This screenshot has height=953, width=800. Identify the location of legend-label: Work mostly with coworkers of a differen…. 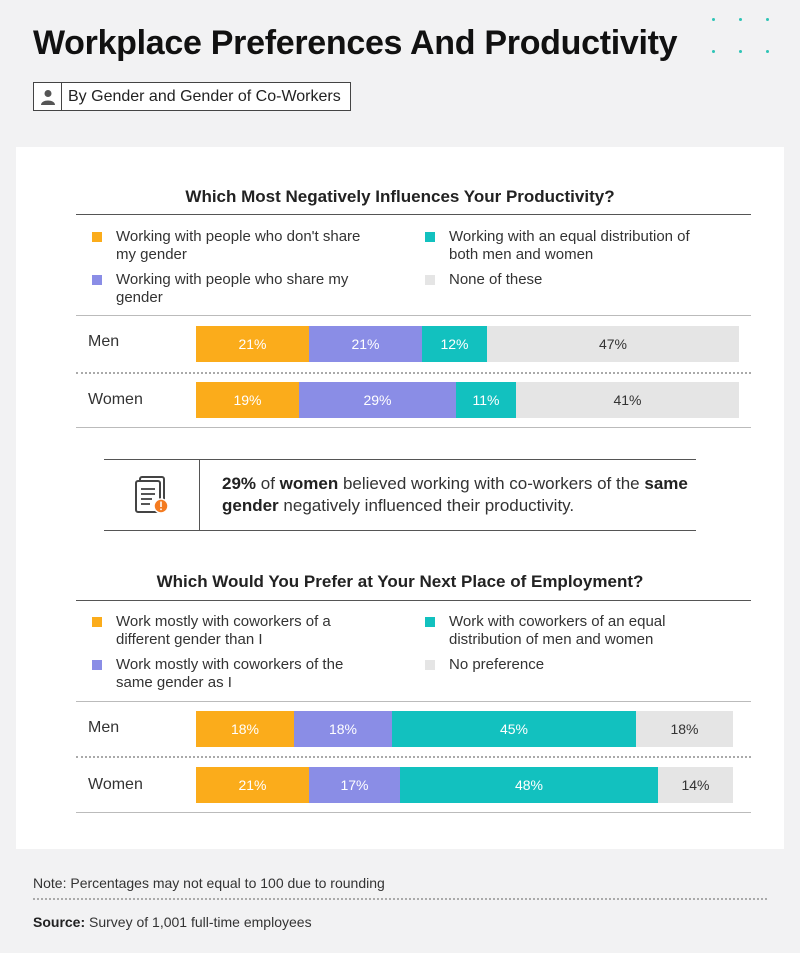
(223, 630).